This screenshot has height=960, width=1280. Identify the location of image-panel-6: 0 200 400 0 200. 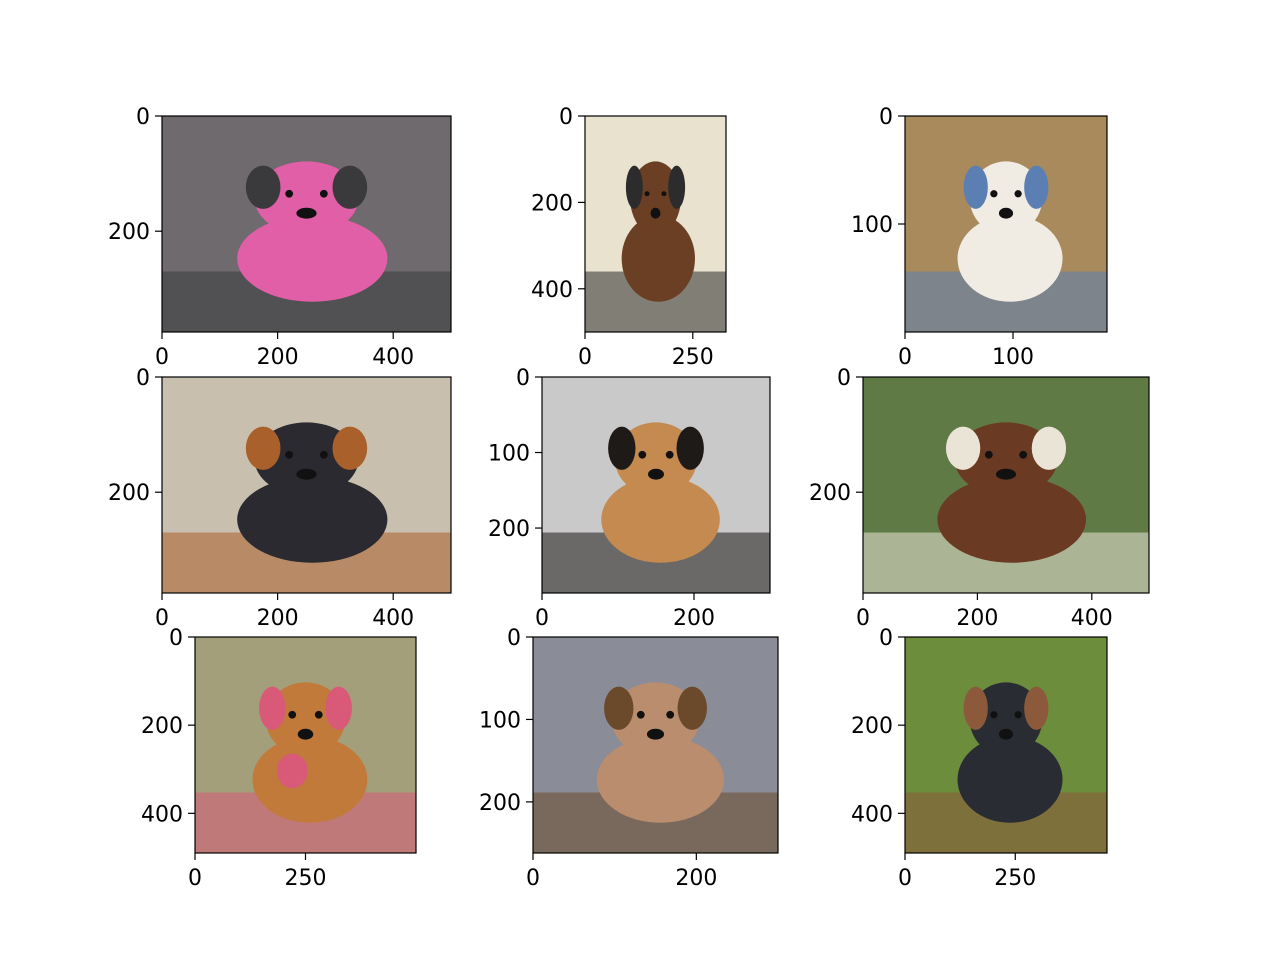
(979, 498).